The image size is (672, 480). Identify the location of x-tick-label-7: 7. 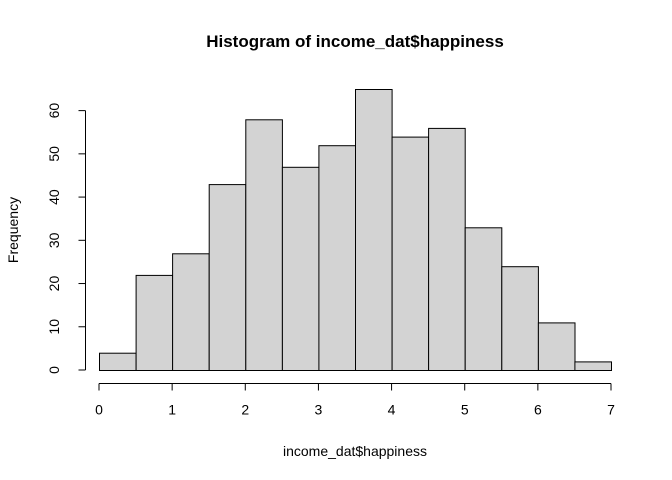
(611, 410).